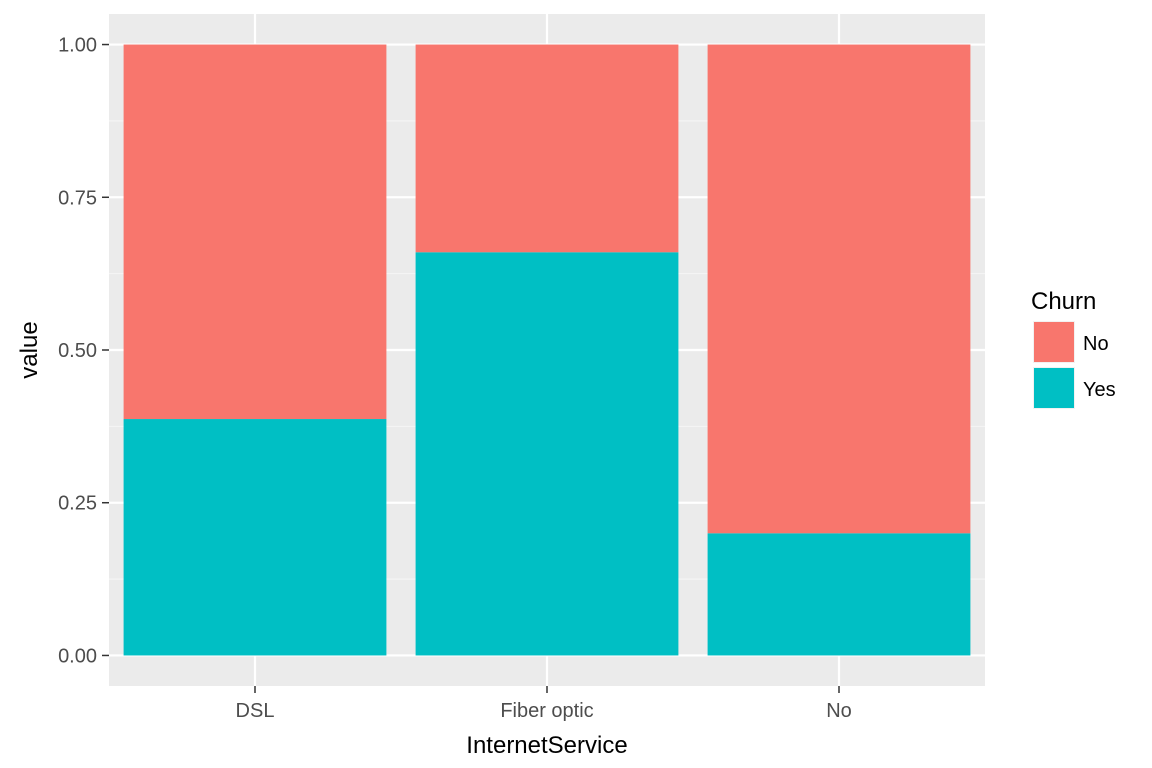  Describe the element at coordinates (1054, 388) in the screenshot. I see `legend-swatch-yes` at that location.